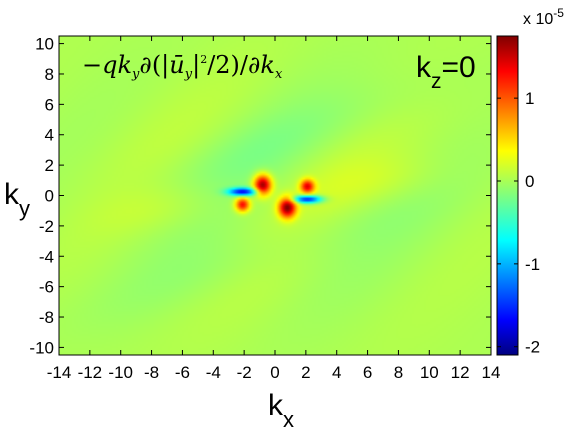 The image size is (578, 435). Describe the element at coordinates (49, 104) in the screenshot. I see `y-tick-label: 6` at that location.